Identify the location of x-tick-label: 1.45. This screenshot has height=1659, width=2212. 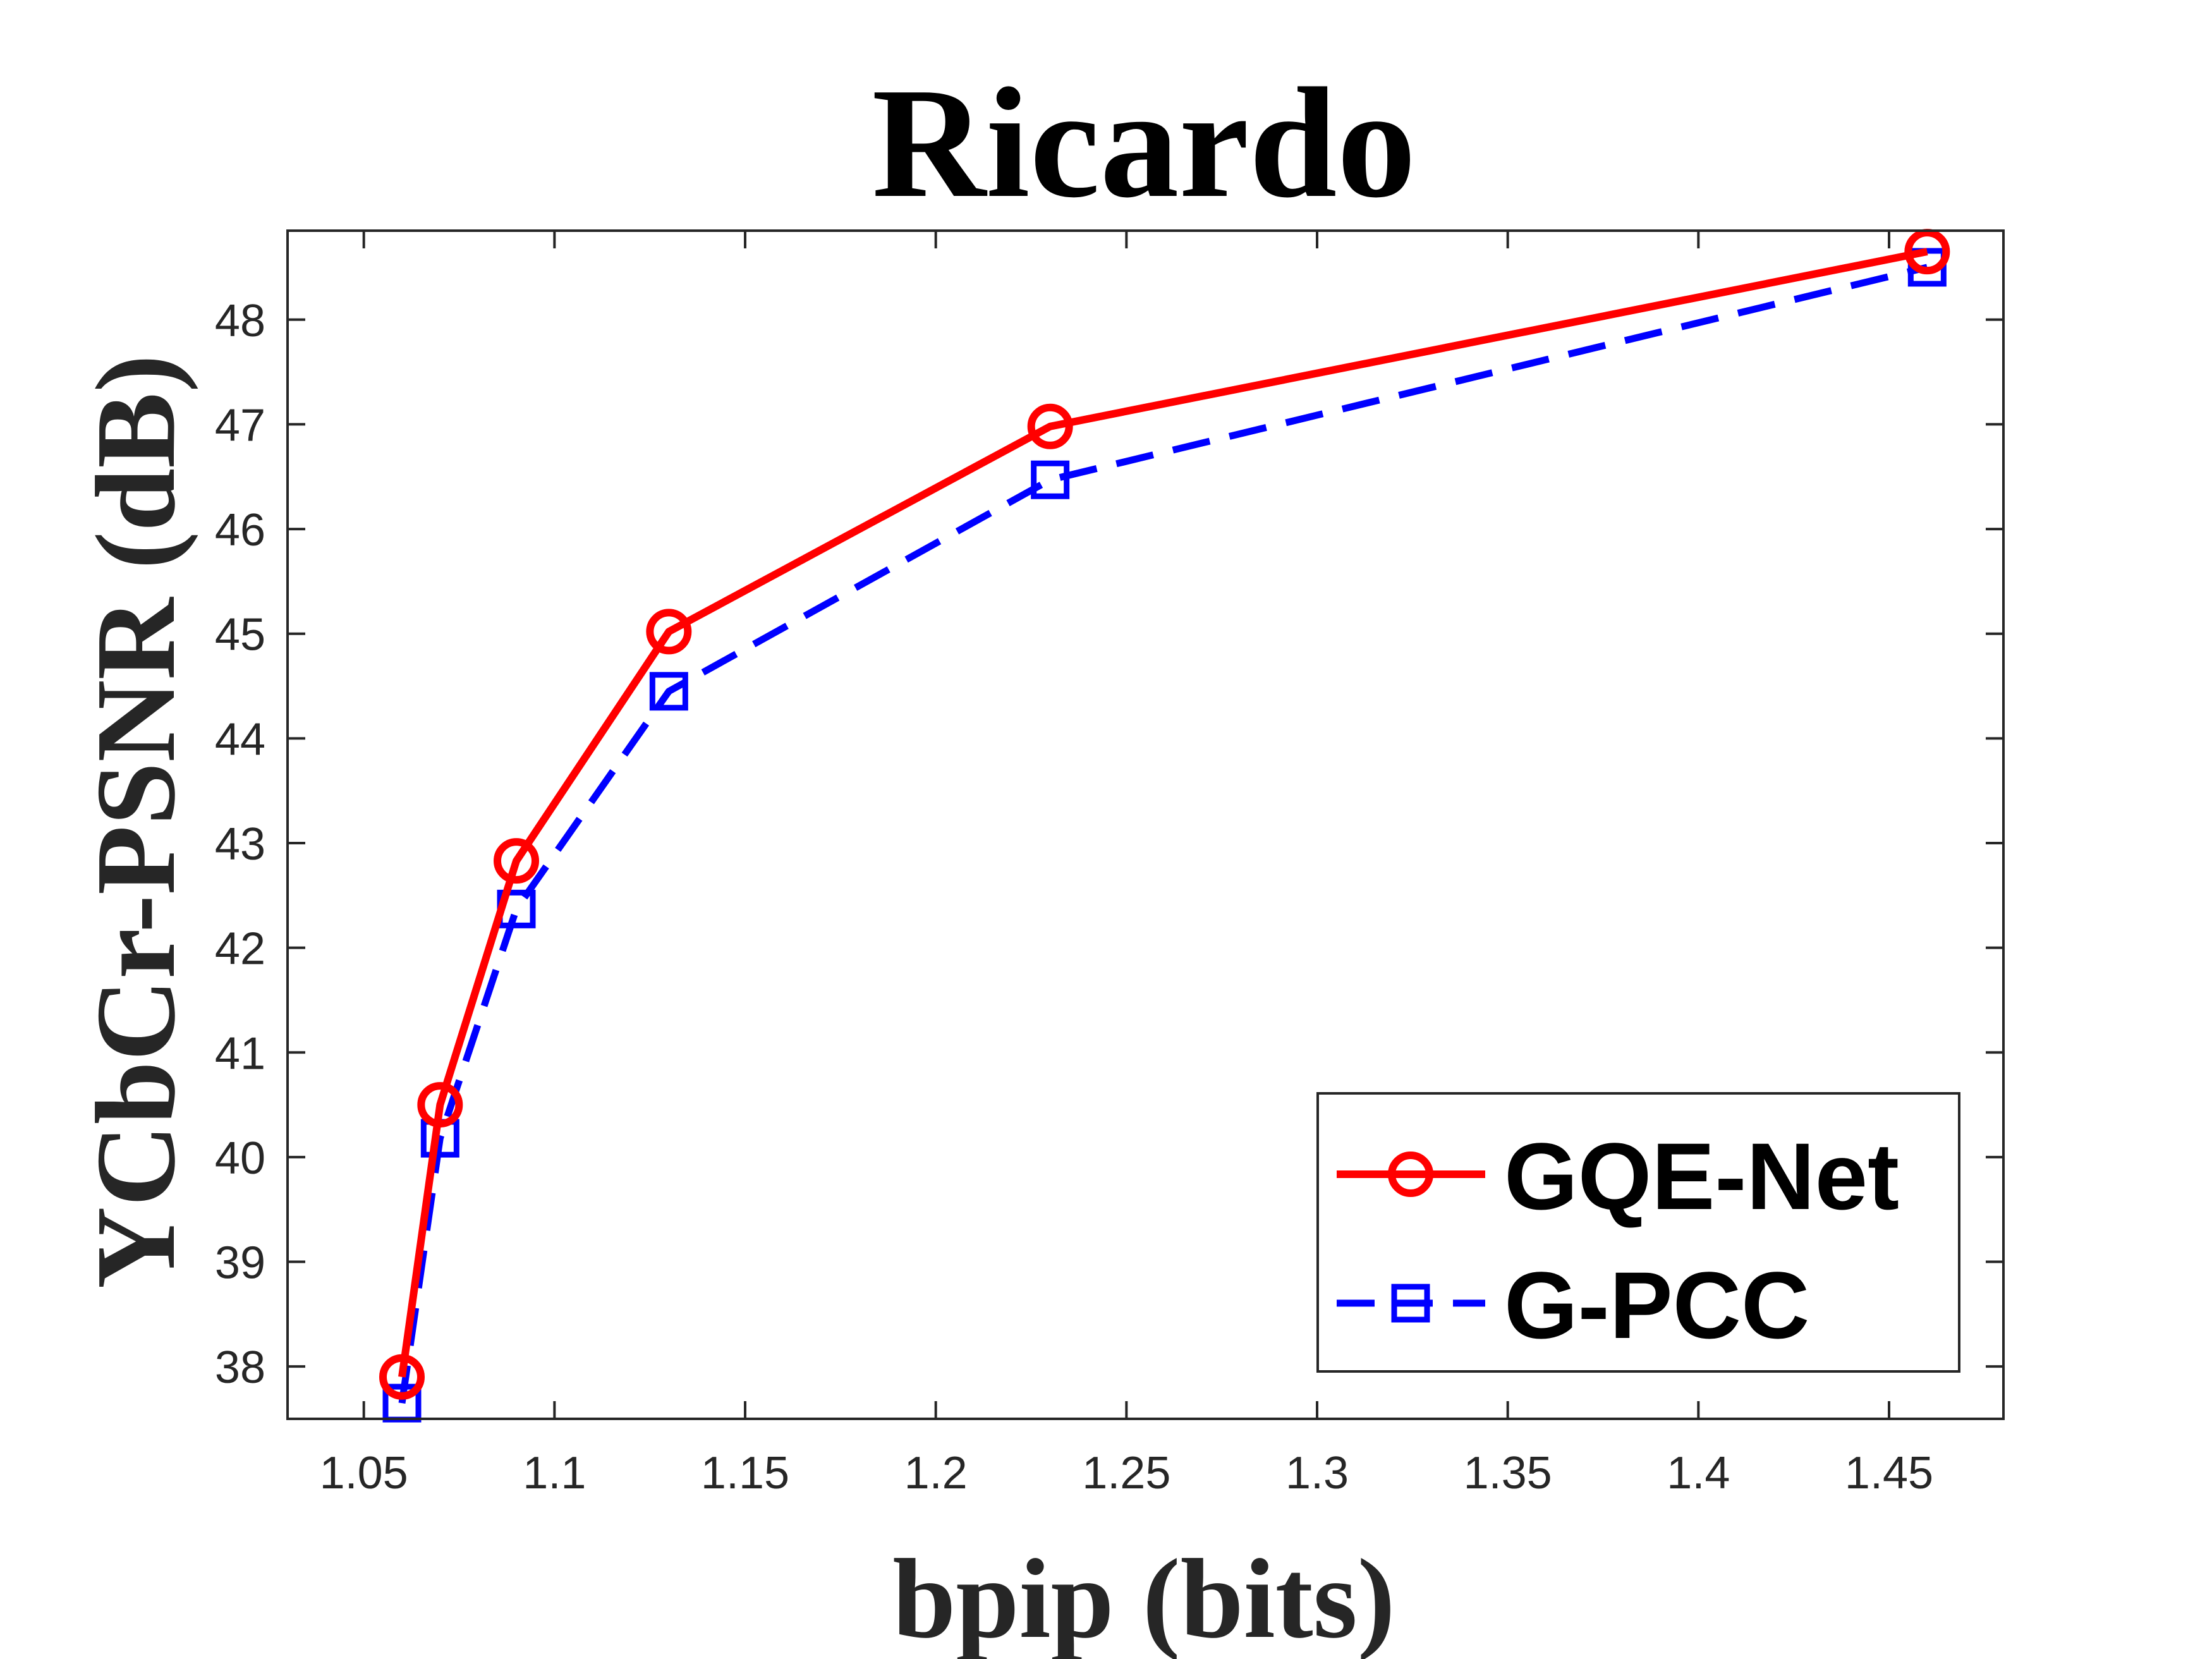
(1889, 1473).